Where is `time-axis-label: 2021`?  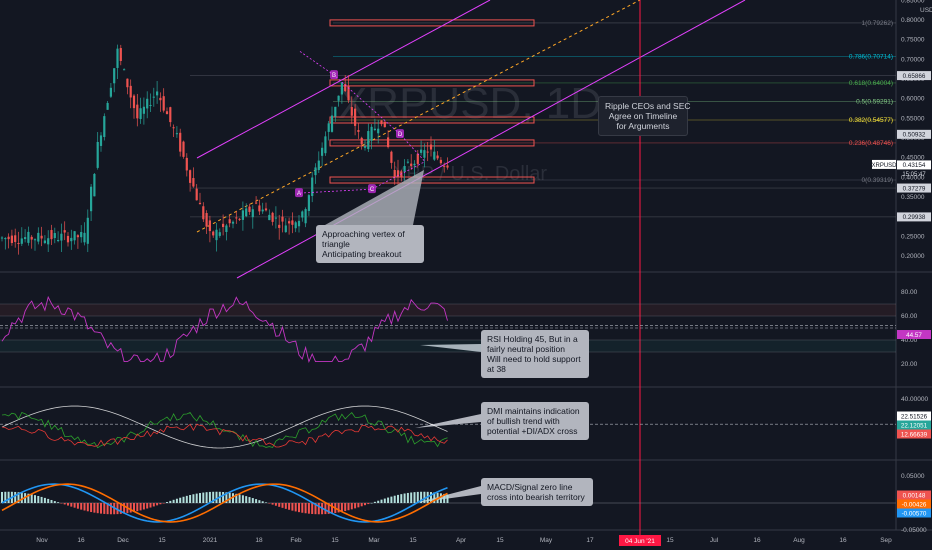 time-axis-label: 2021 is located at coordinates (210, 540).